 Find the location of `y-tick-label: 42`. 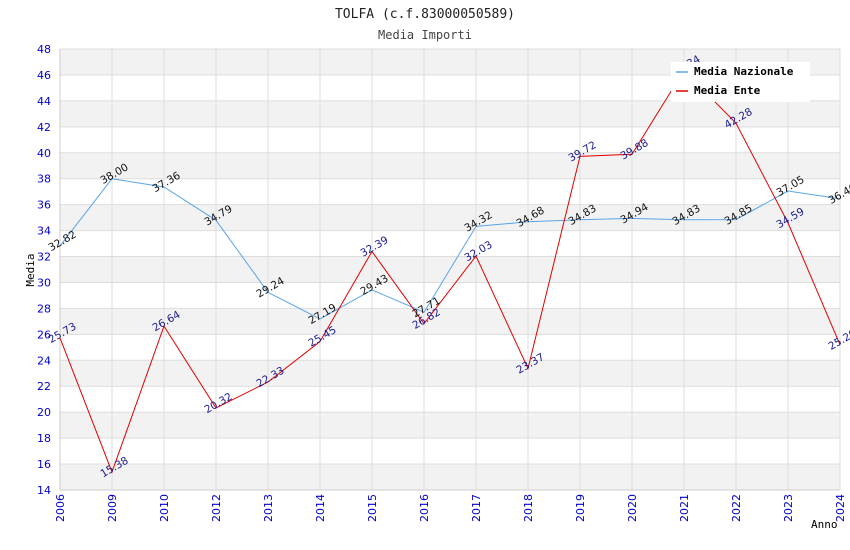

y-tick-label: 42 is located at coordinates (44, 127).